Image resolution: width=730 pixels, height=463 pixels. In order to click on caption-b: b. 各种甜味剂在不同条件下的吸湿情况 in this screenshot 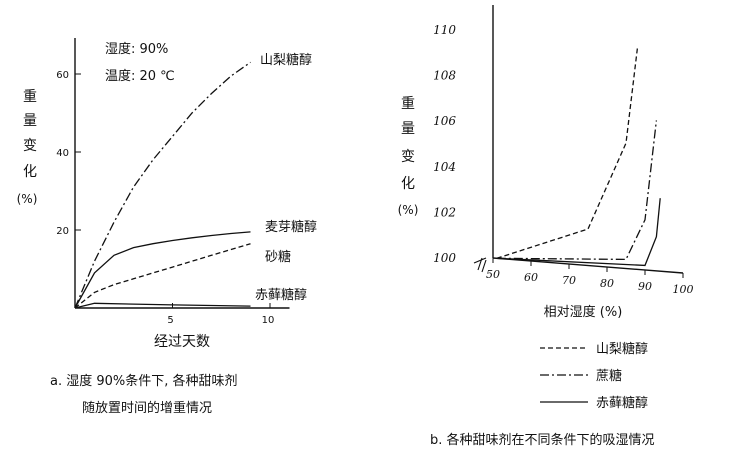, I will do `click(542, 440)`.